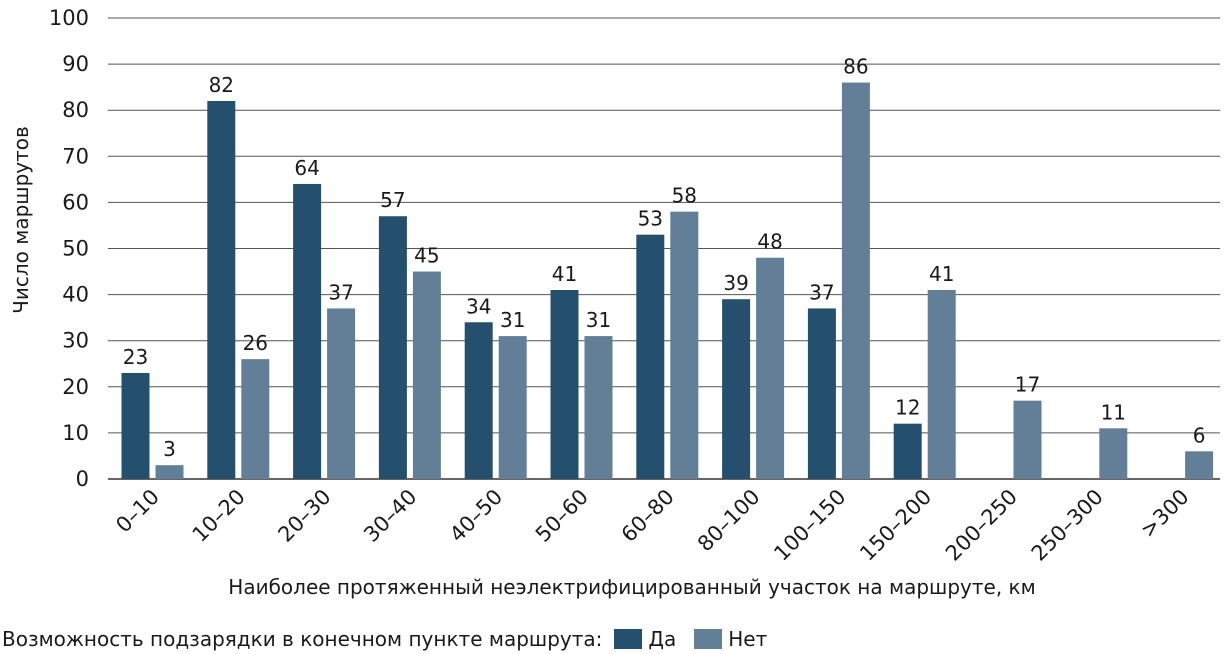 Image resolution: width=1224 pixels, height=654 pixels. I want to click on bar-value-label: 39, so click(735, 283).